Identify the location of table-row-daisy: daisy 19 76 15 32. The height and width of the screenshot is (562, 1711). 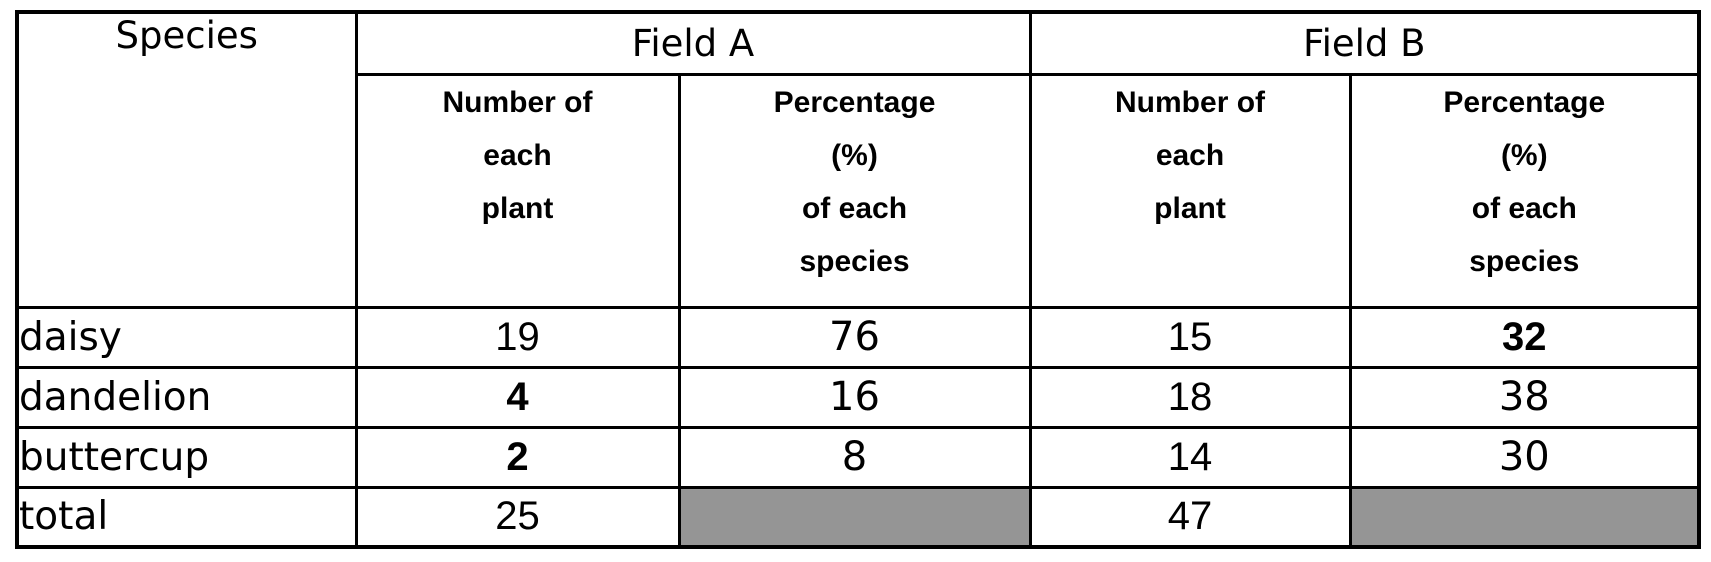
(858, 337).